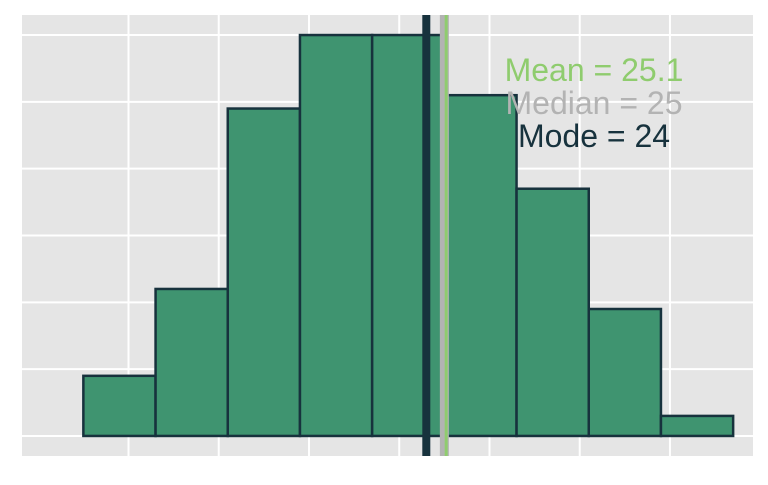 The width and height of the screenshot is (768, 485). What do you see at coordinates (594, 70) in the screenshot?
I see `mean-annotation: Mean = 25.1` at bounding box center [594, 70].